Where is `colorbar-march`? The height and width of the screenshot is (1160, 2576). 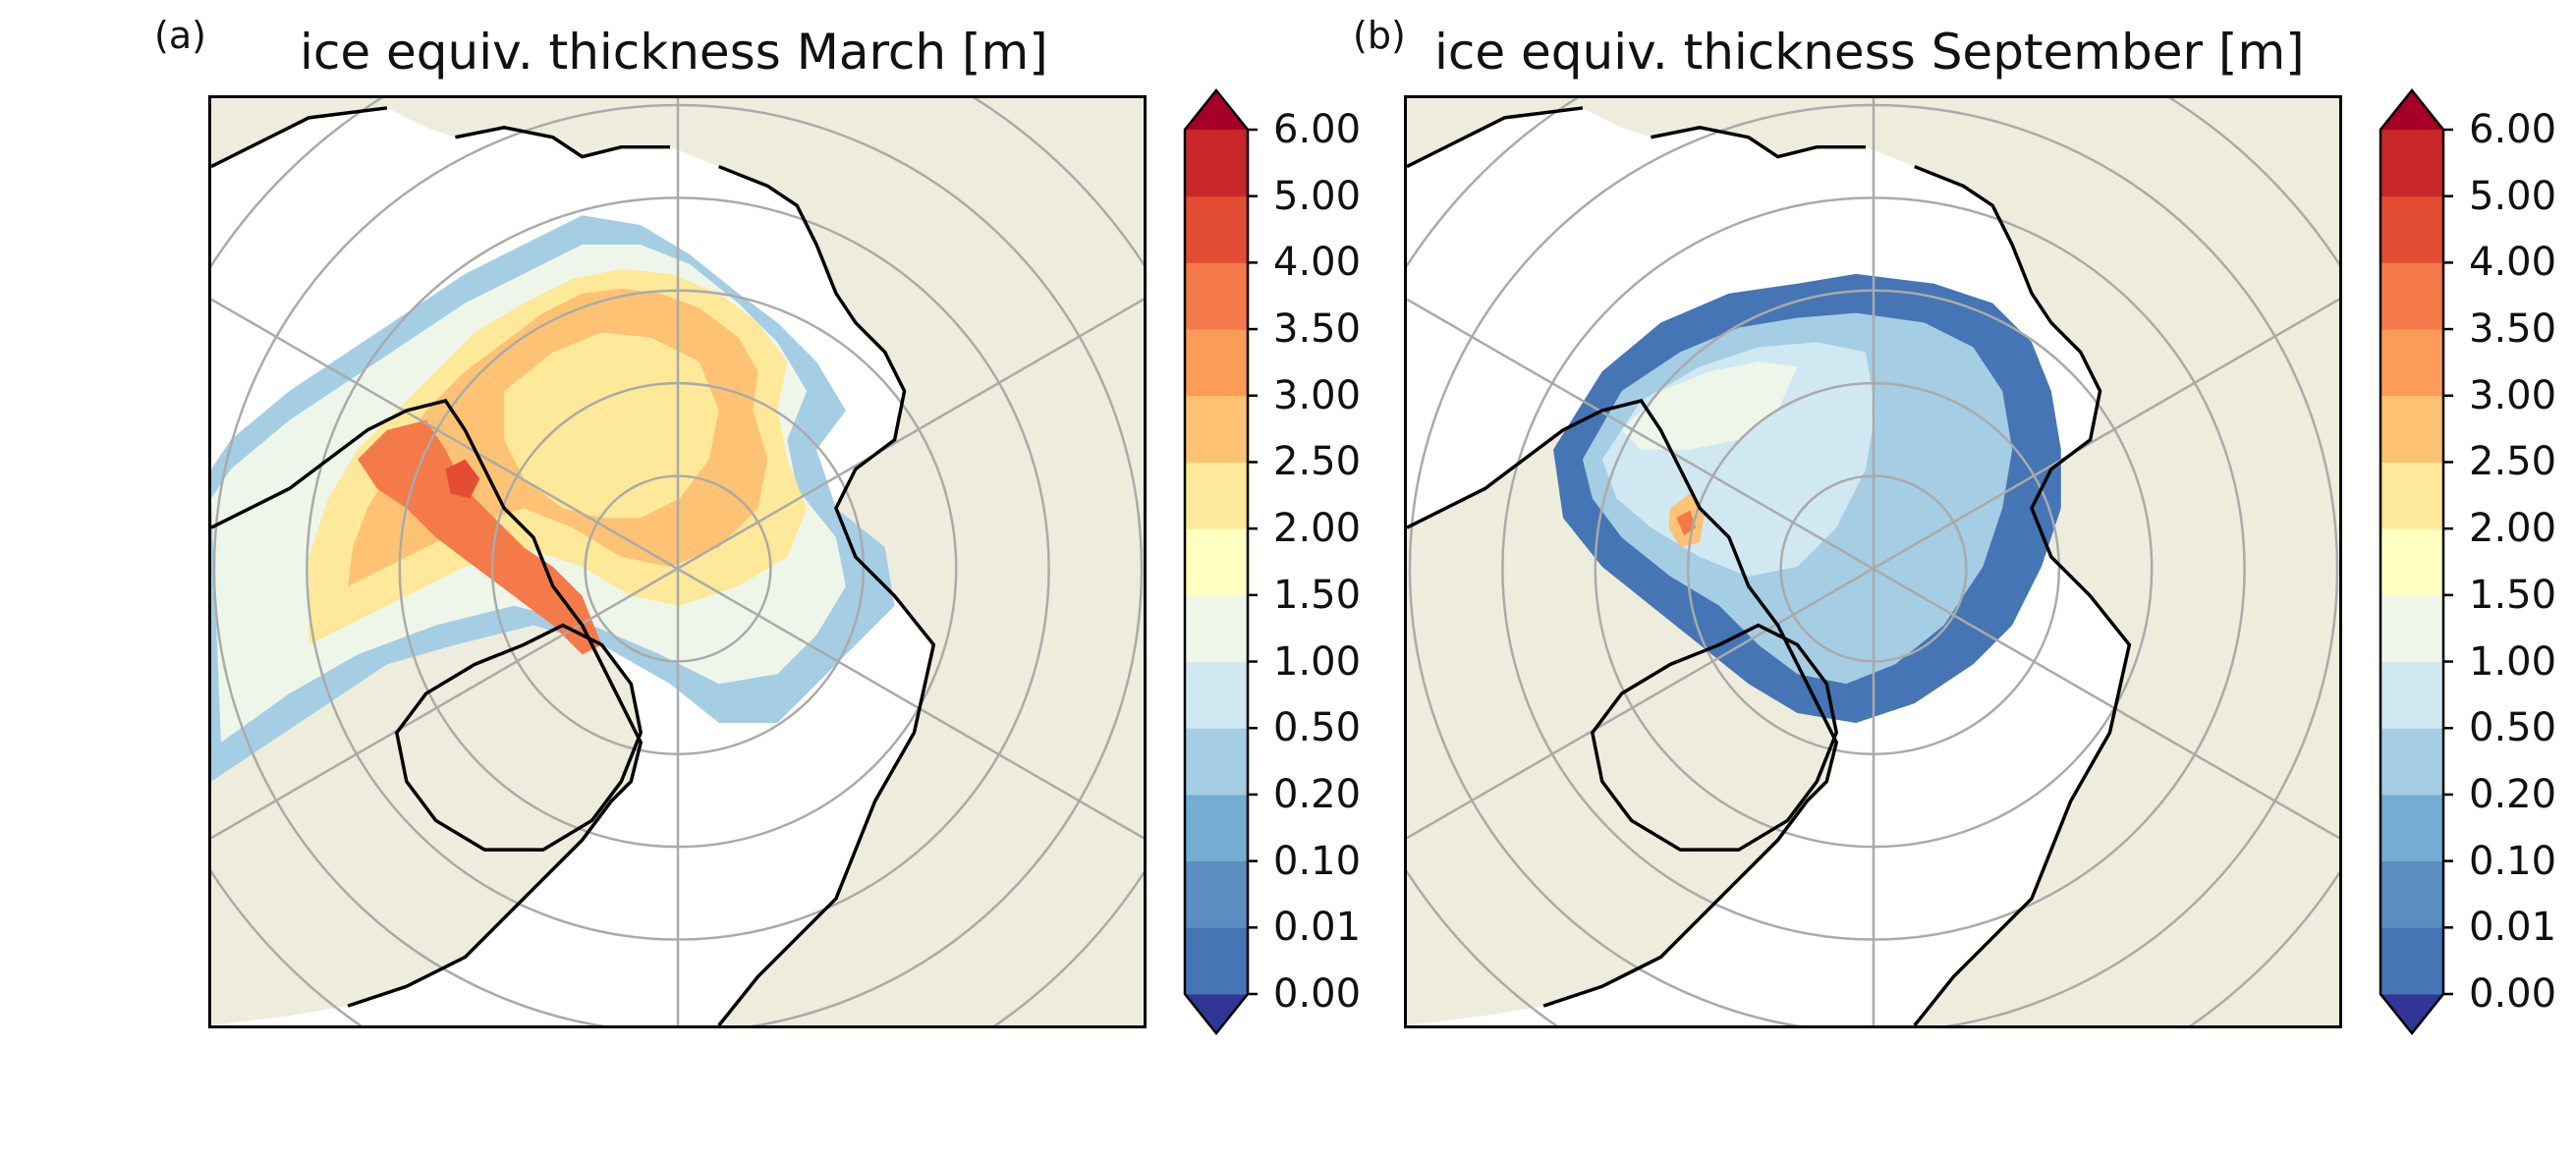 colorbar-march is located at coordinates (1220, 561).